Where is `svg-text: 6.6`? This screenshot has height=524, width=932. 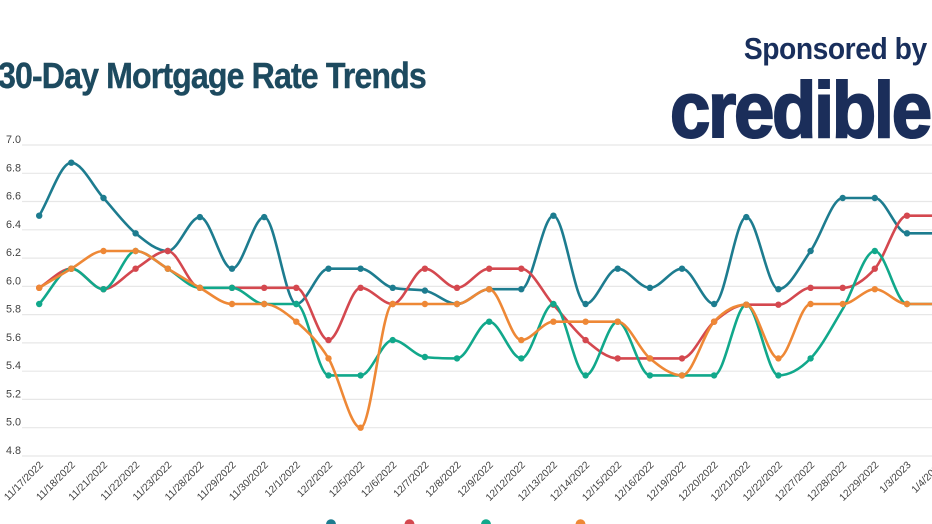
svg-text: 6.6 is located at coordinates (13, 197).